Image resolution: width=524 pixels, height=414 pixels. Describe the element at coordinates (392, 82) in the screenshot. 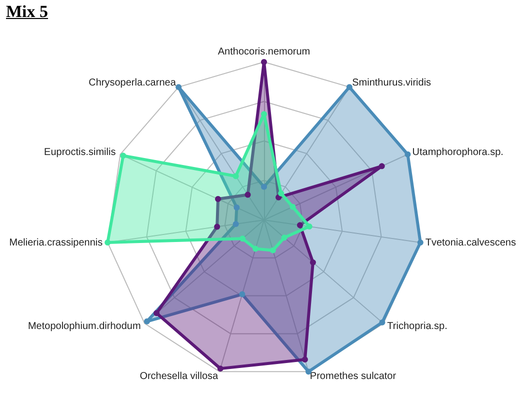

I see `spoke-label: Sminthurus.viridis` at that location.